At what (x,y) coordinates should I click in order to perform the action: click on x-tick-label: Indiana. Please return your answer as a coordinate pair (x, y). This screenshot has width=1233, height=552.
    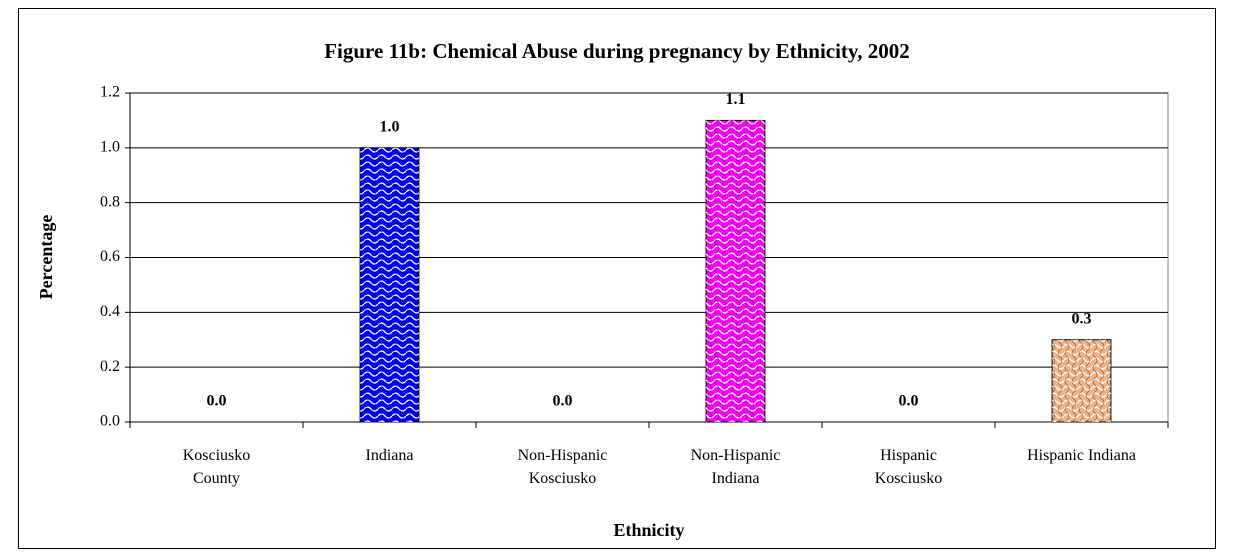
    Looking at the image, I should click on (389, 455).